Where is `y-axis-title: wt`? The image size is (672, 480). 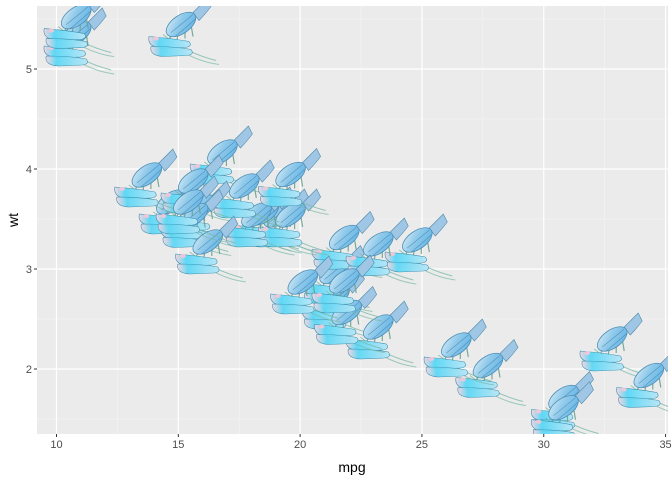 y-axis-title: wt is located at coordinates (13, 220).